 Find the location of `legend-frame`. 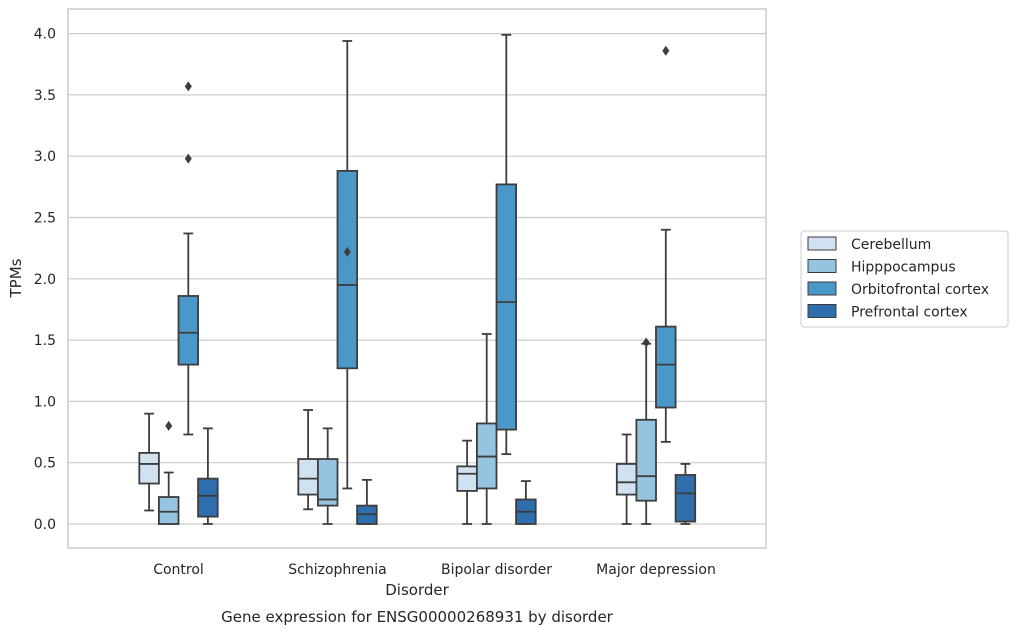

legend-frame is located at coordinates (904, 279).